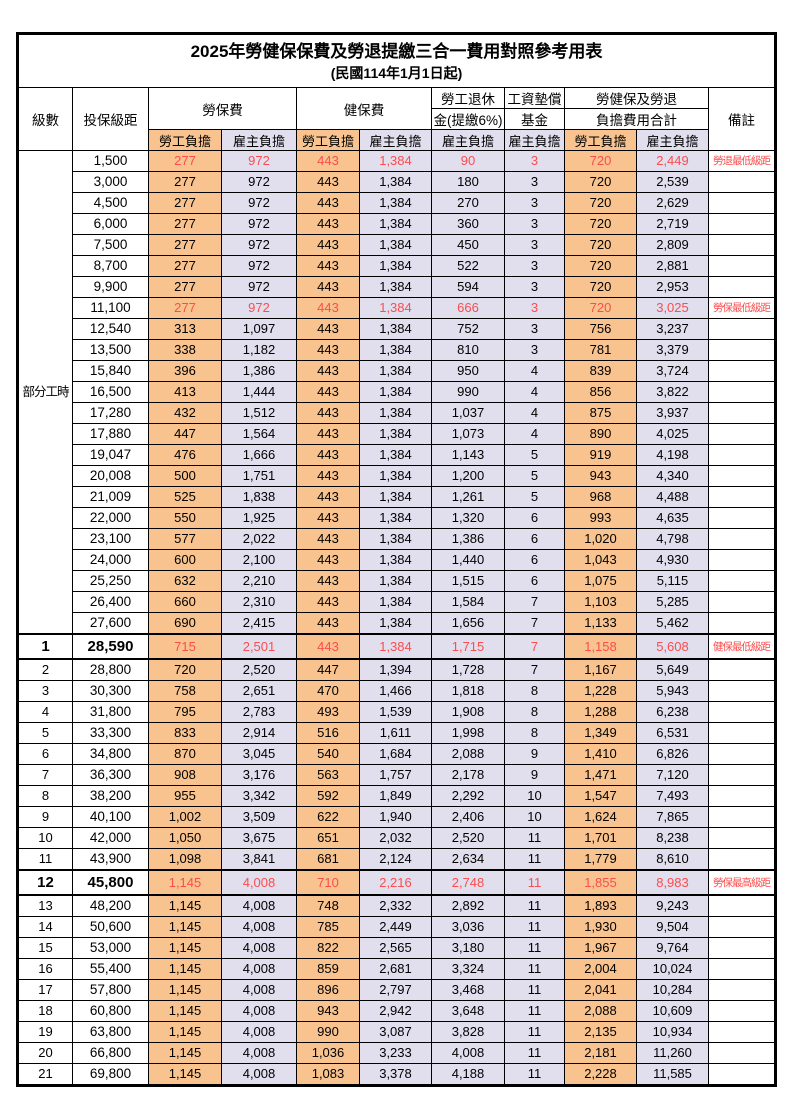 Image resolution: width=791 pixels, height=1120 pixels. I want to click on pension-employer-cell: 3,648, so click(468, 1011).